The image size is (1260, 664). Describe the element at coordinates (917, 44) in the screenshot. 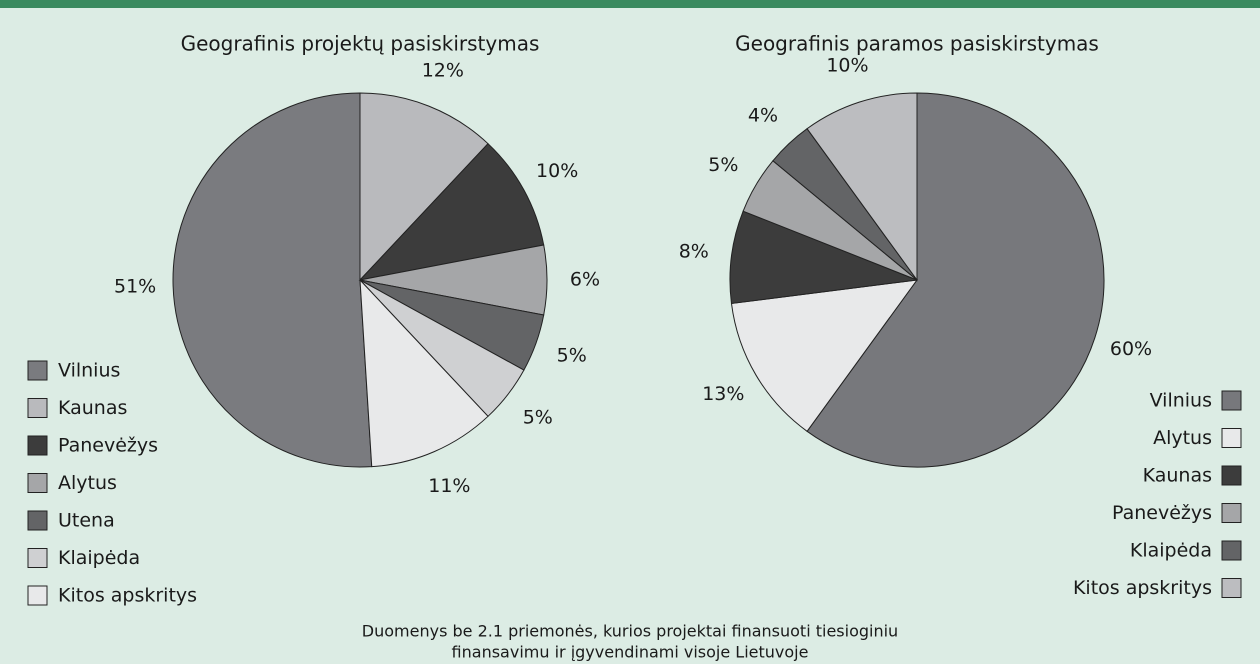

I see `chart-title: Geografinis paramos pasiskirstymas` at that location.